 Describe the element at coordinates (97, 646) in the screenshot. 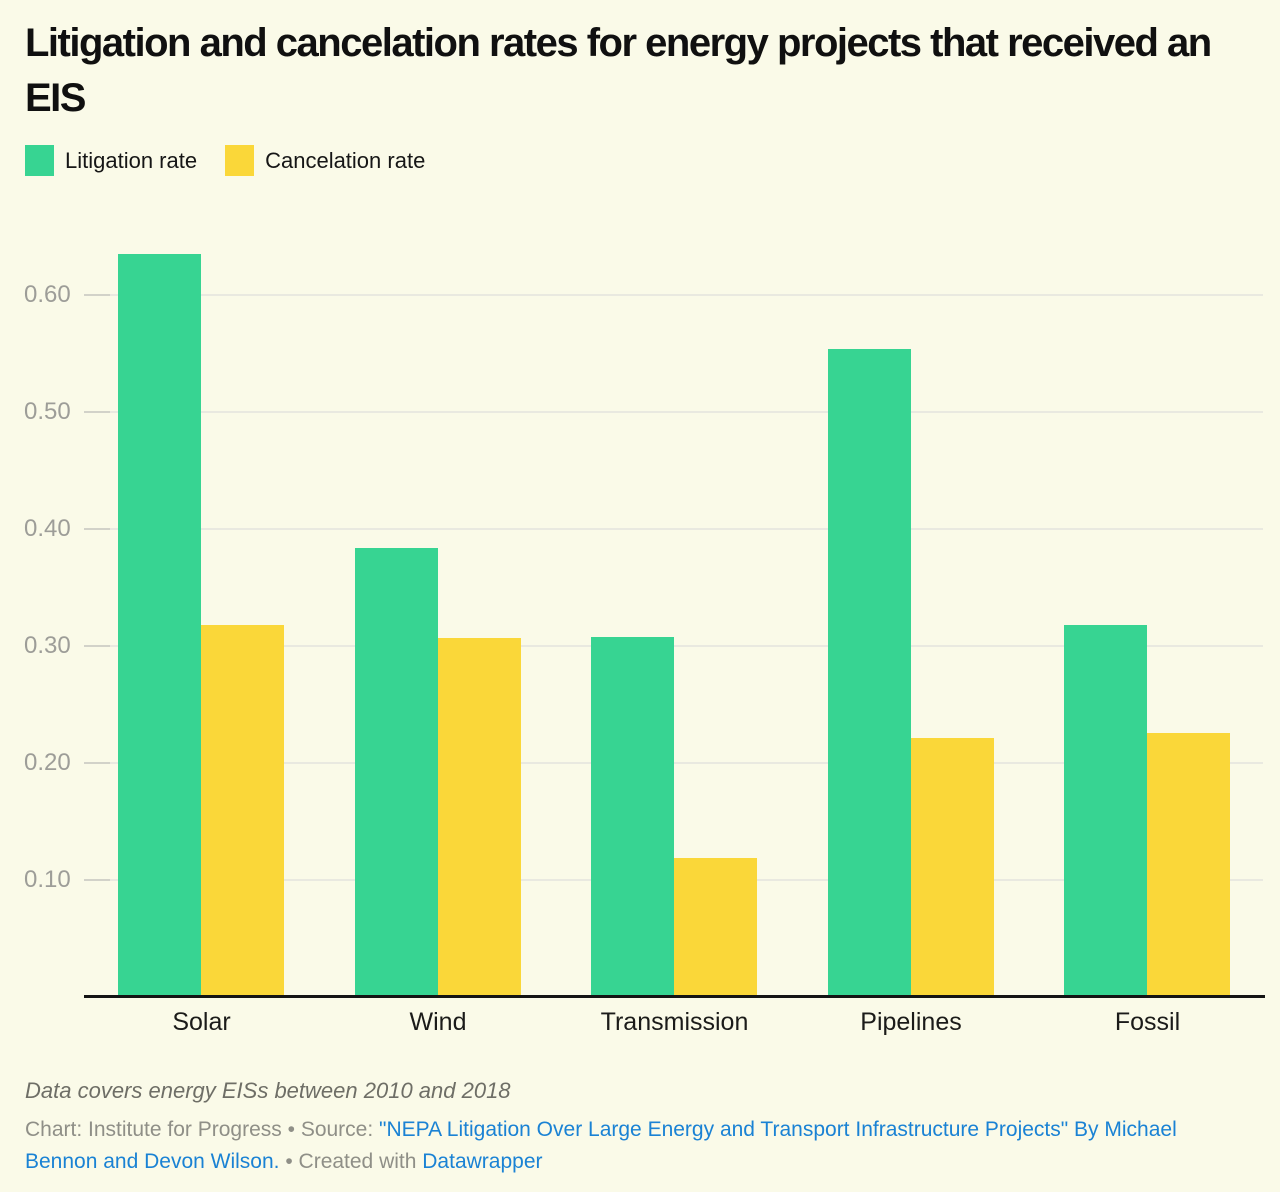

I see `tick-mark-0.30` at that location.